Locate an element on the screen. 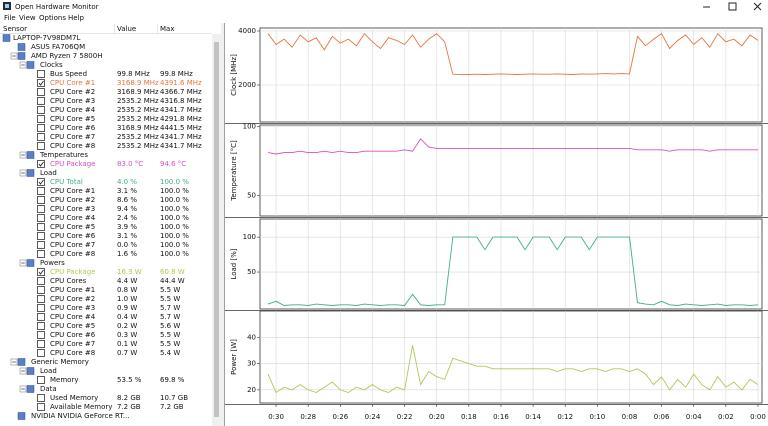  sensor-name: CPU Core #7 is located at coordinates (72, 245).